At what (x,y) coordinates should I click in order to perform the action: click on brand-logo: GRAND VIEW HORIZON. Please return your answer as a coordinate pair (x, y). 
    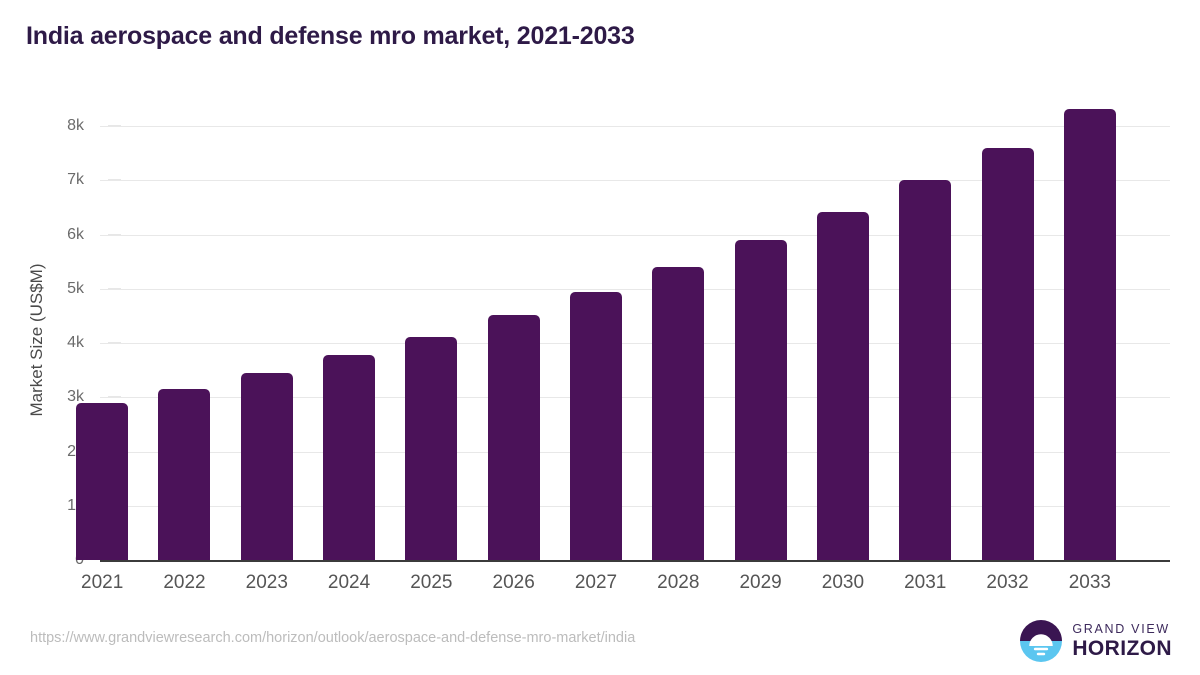
    Looking at the image, I should click on (1096, 641).